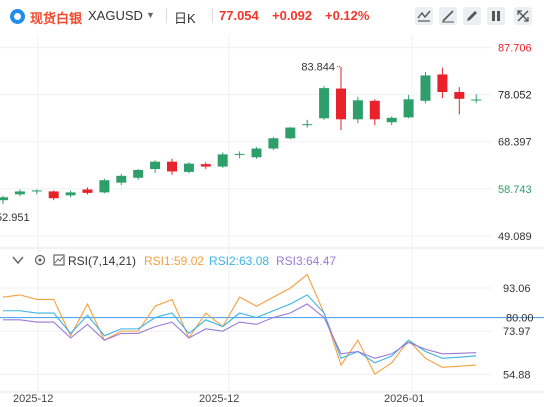 The image size is (544, 407). What do you see at coordinates (347, 15) in the screenshot?
I see `price-change-percent: +0.12%` at bounding box center [347, 15].